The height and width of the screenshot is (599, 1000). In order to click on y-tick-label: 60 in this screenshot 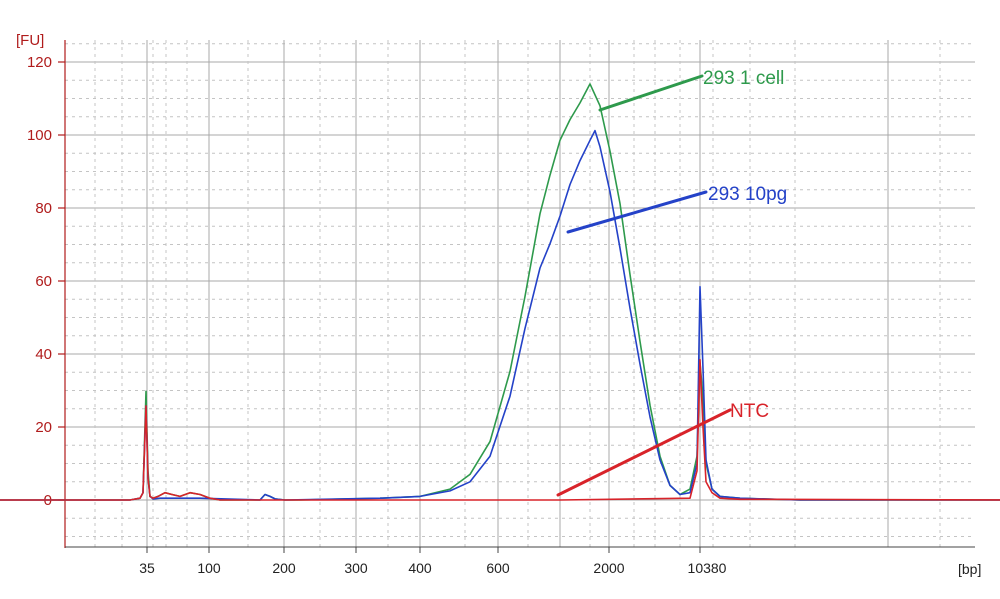, I will do `click(43, 281)`.